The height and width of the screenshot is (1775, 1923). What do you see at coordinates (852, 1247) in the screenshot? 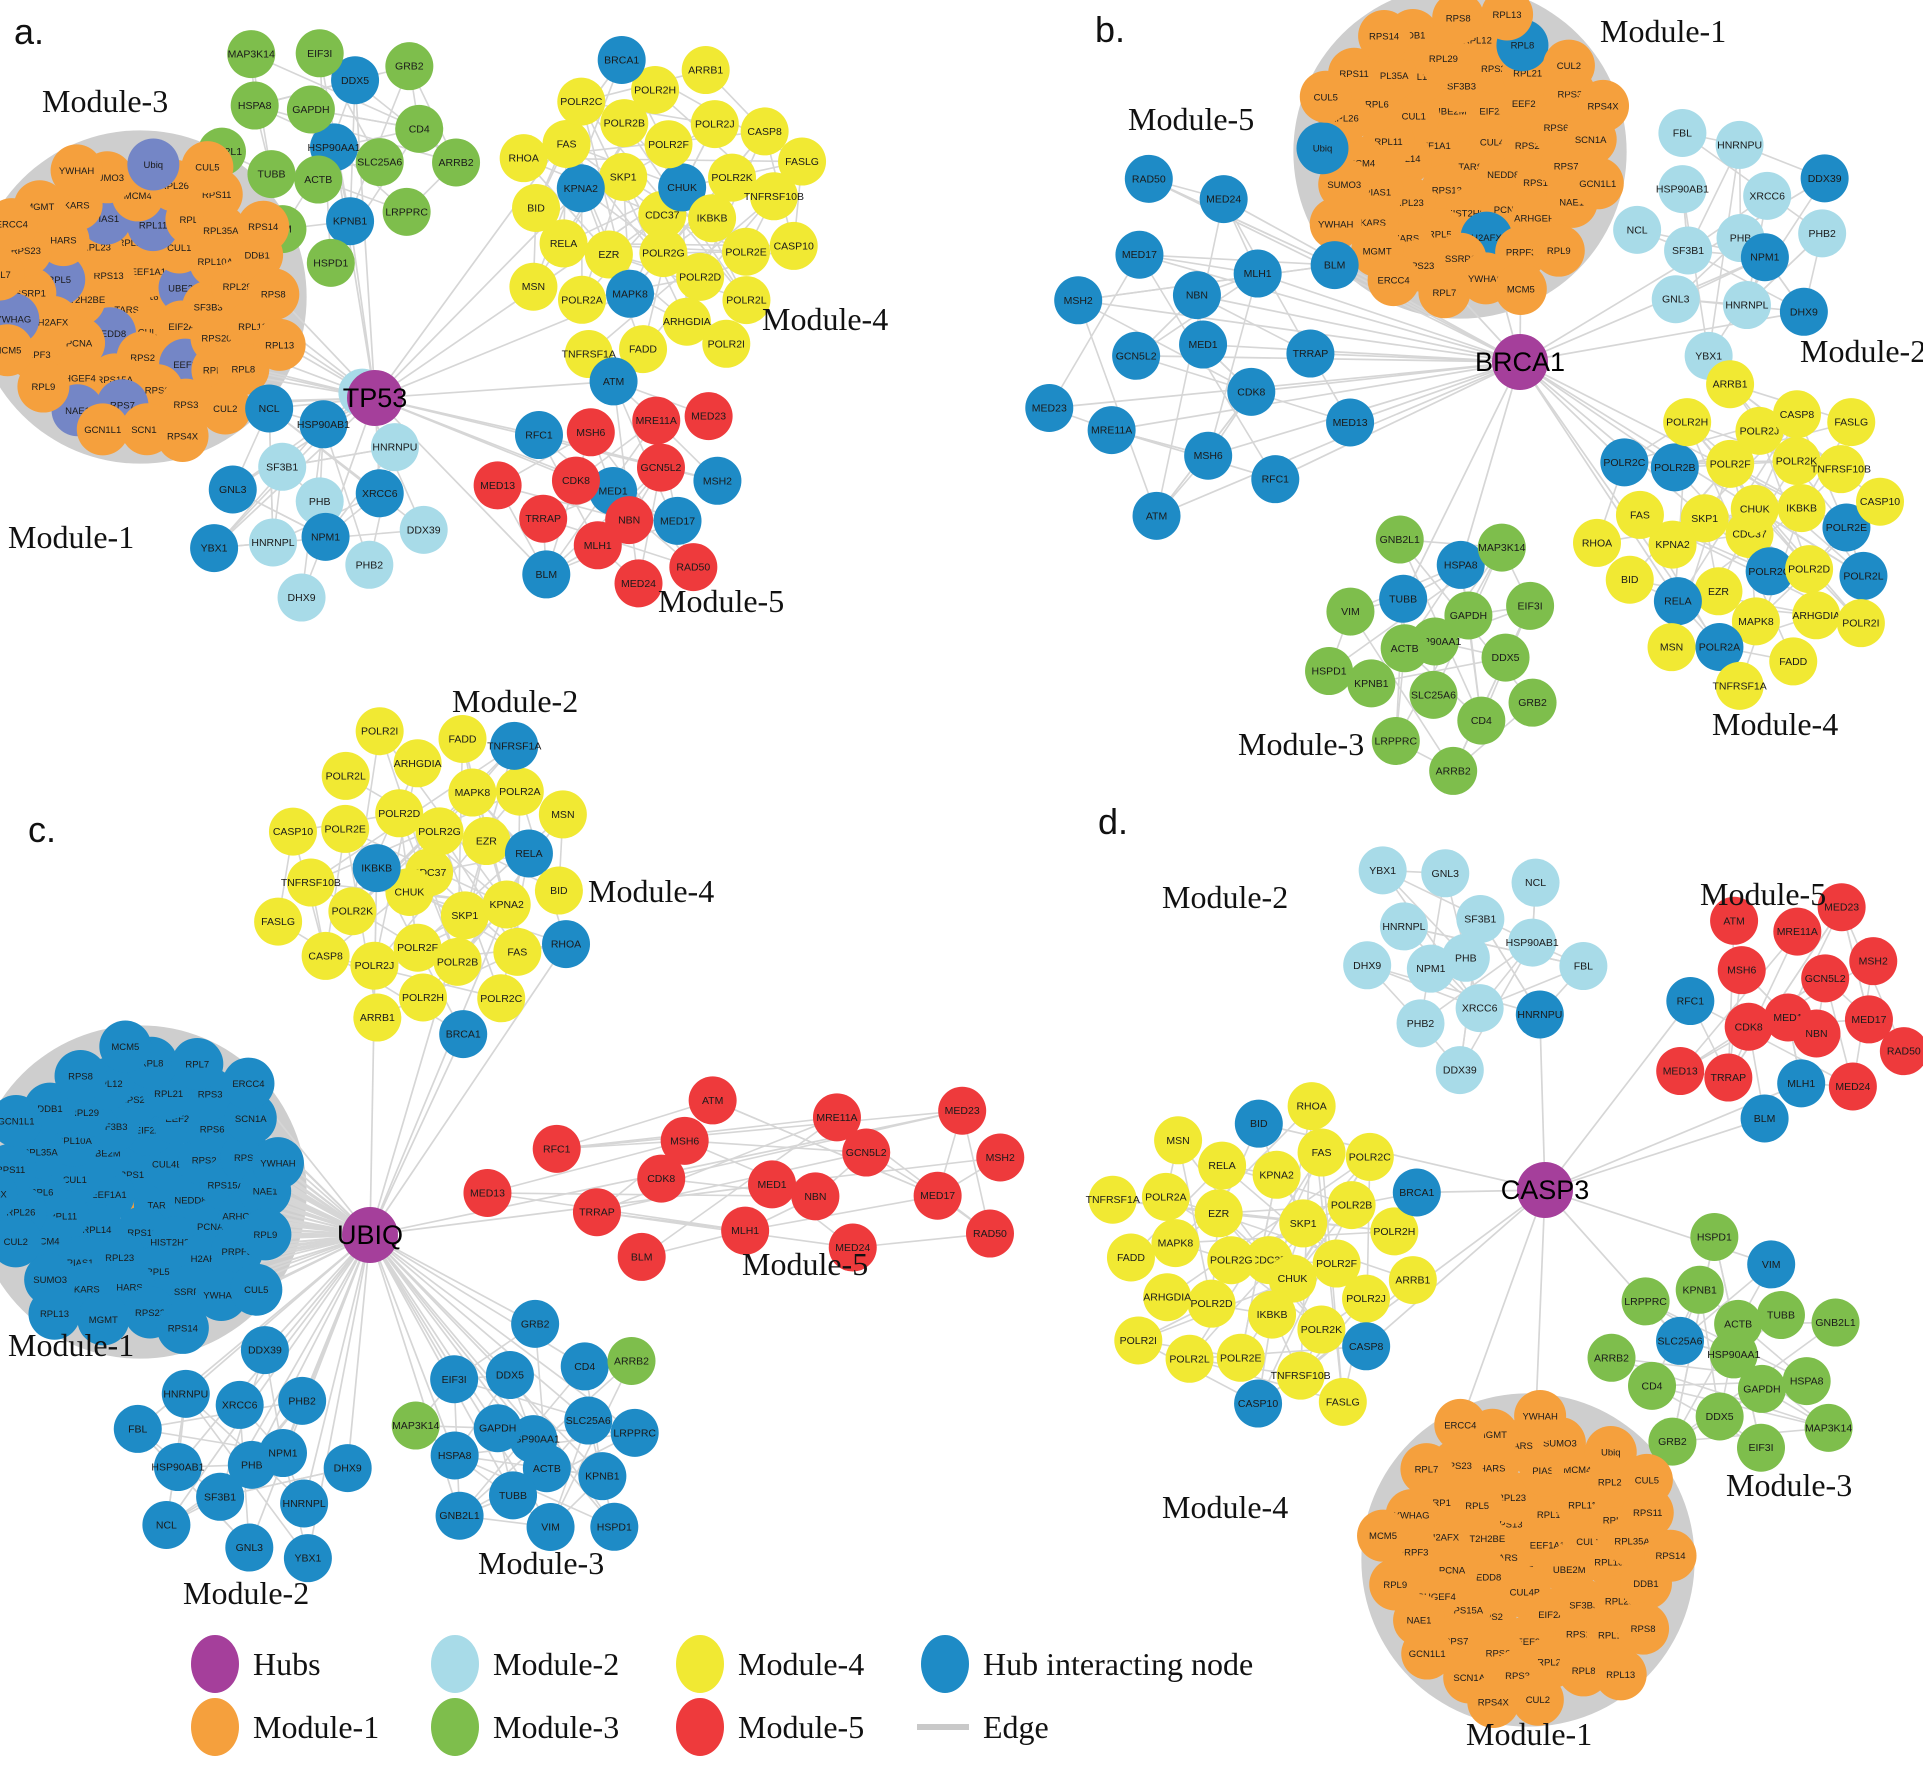
I see `node-MED24: MED24` at bounding box center [852, 1247].